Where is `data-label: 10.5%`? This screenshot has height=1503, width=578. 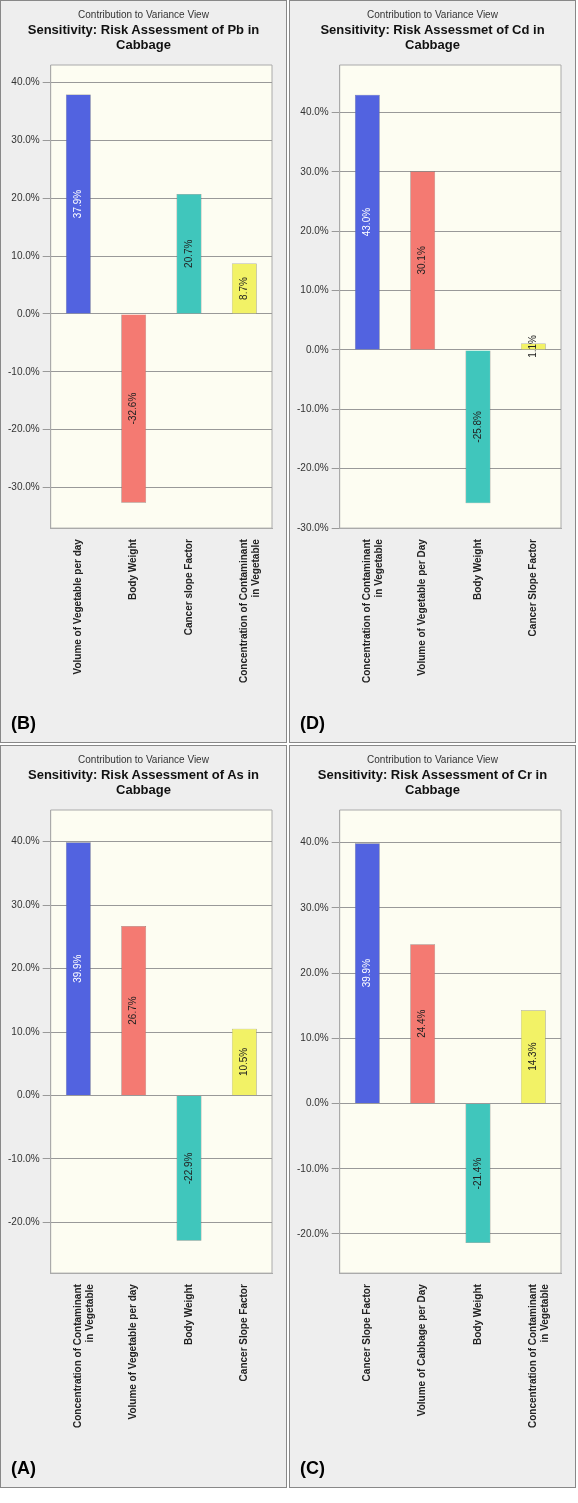
data-label: 10.5% is located at coordinates (244, 1062).